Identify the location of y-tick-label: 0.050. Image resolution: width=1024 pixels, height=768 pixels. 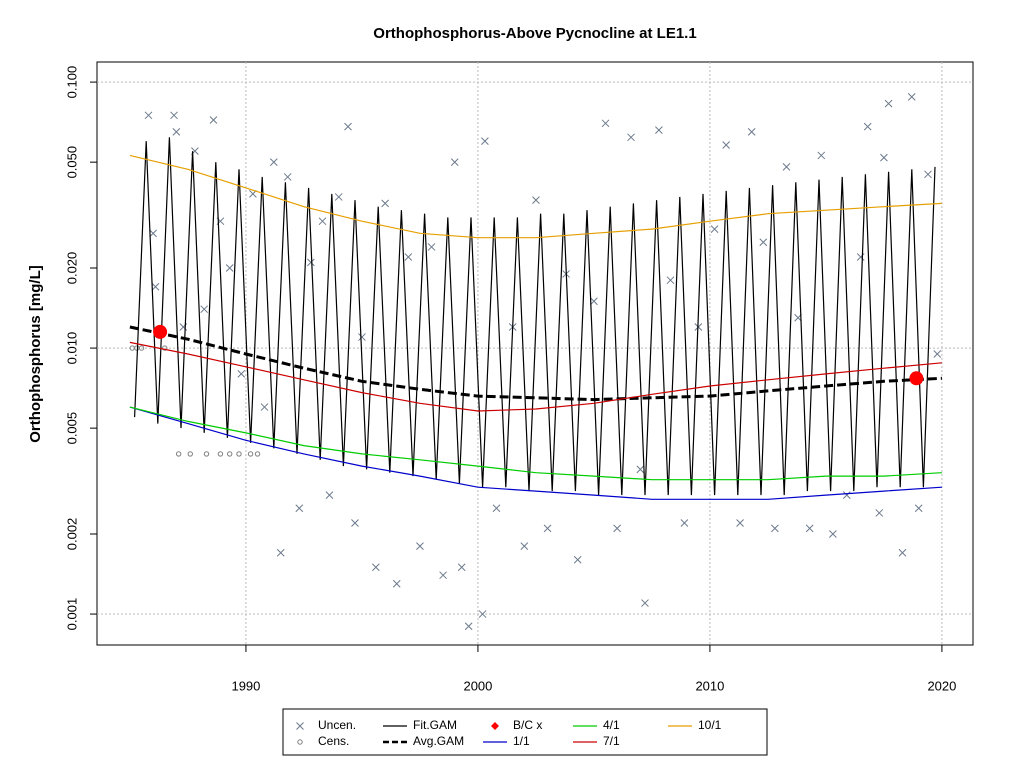
(71, 162).